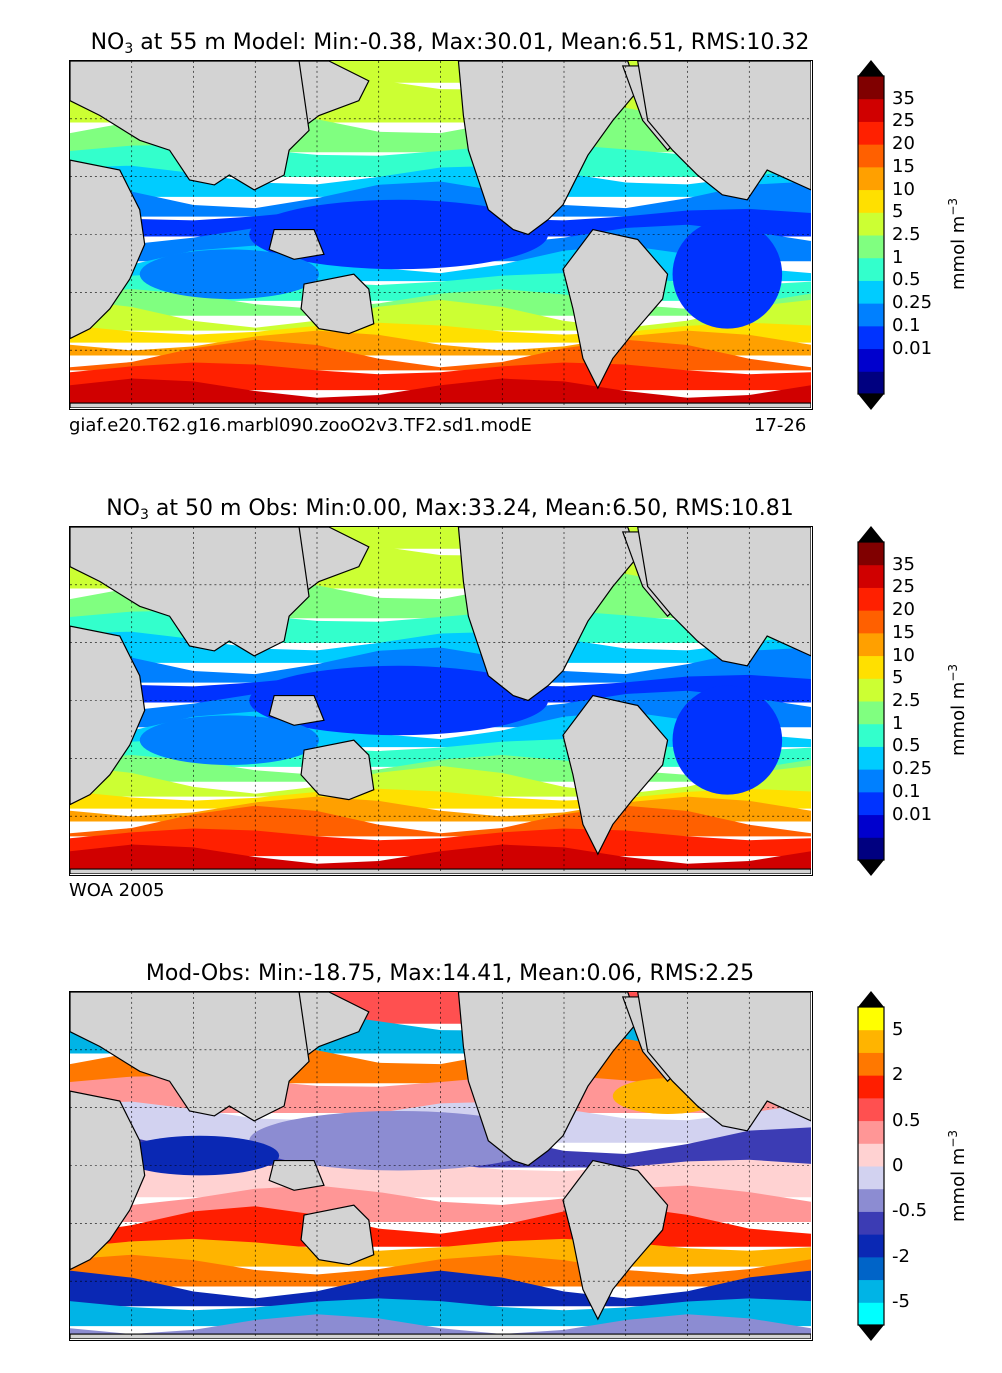  I want to click on panel-2-title-var: NO, so click(123, 508).